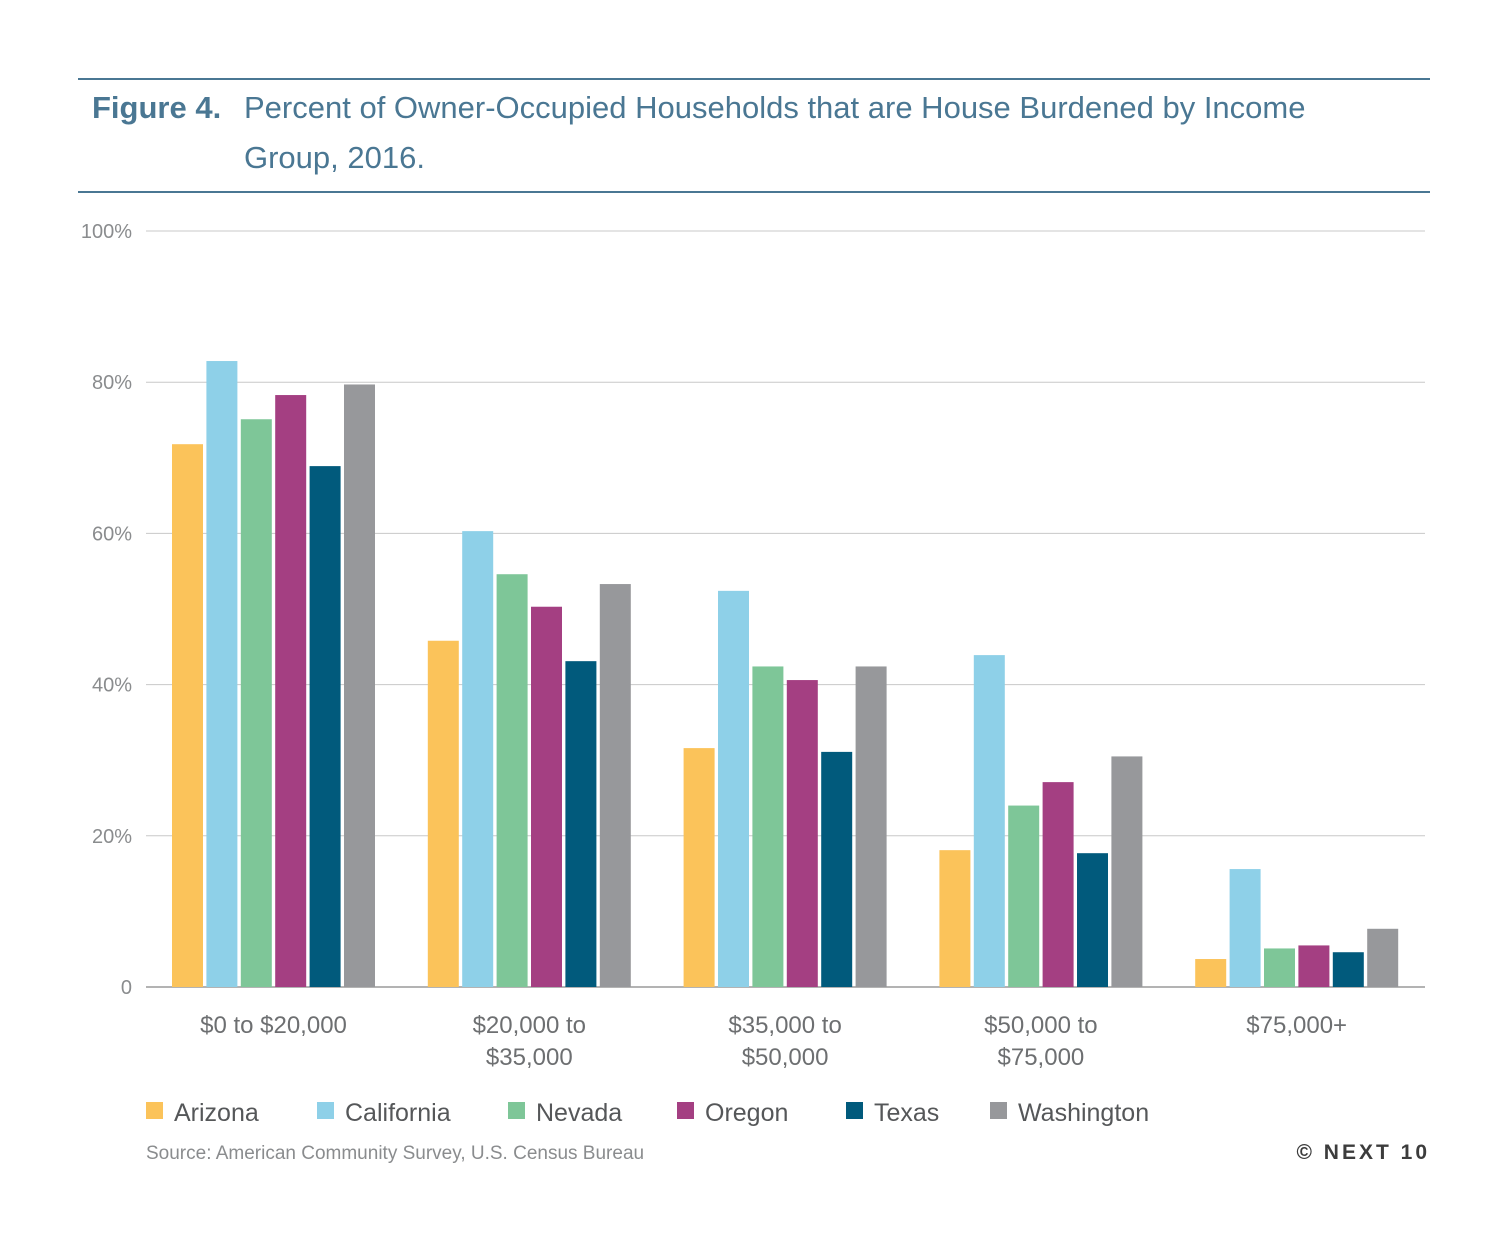  I want to click on copyright-credit: © NEXT 10, so click(1363, 1152).